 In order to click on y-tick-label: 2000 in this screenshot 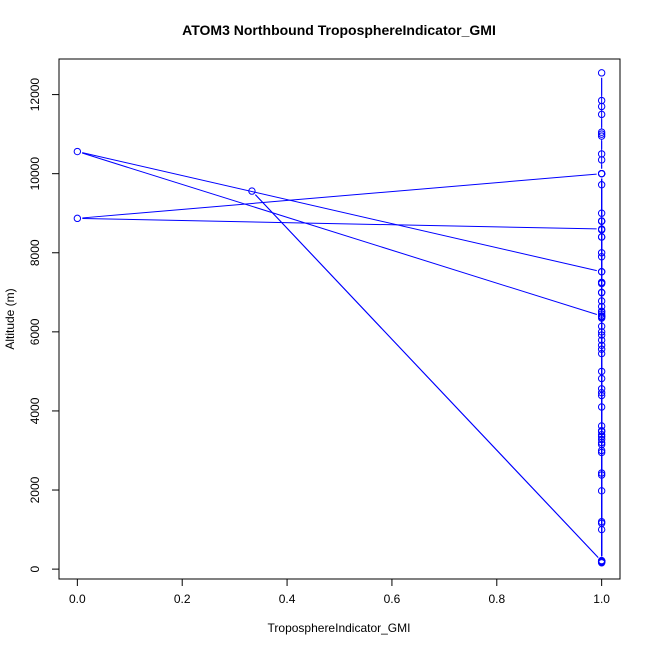, I will do `click(35, 489)`.